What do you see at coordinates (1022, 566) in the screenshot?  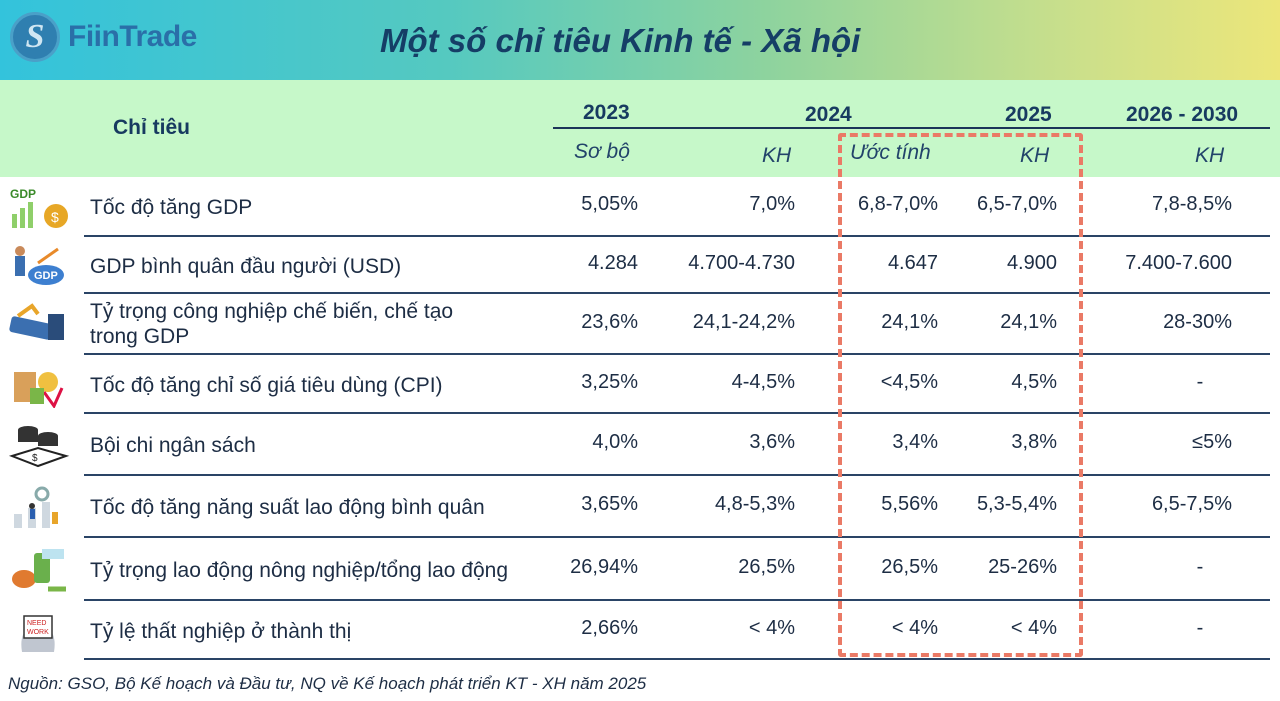 I see `value-2025-kh: 25-26%` at bounding box center [1022, 566].